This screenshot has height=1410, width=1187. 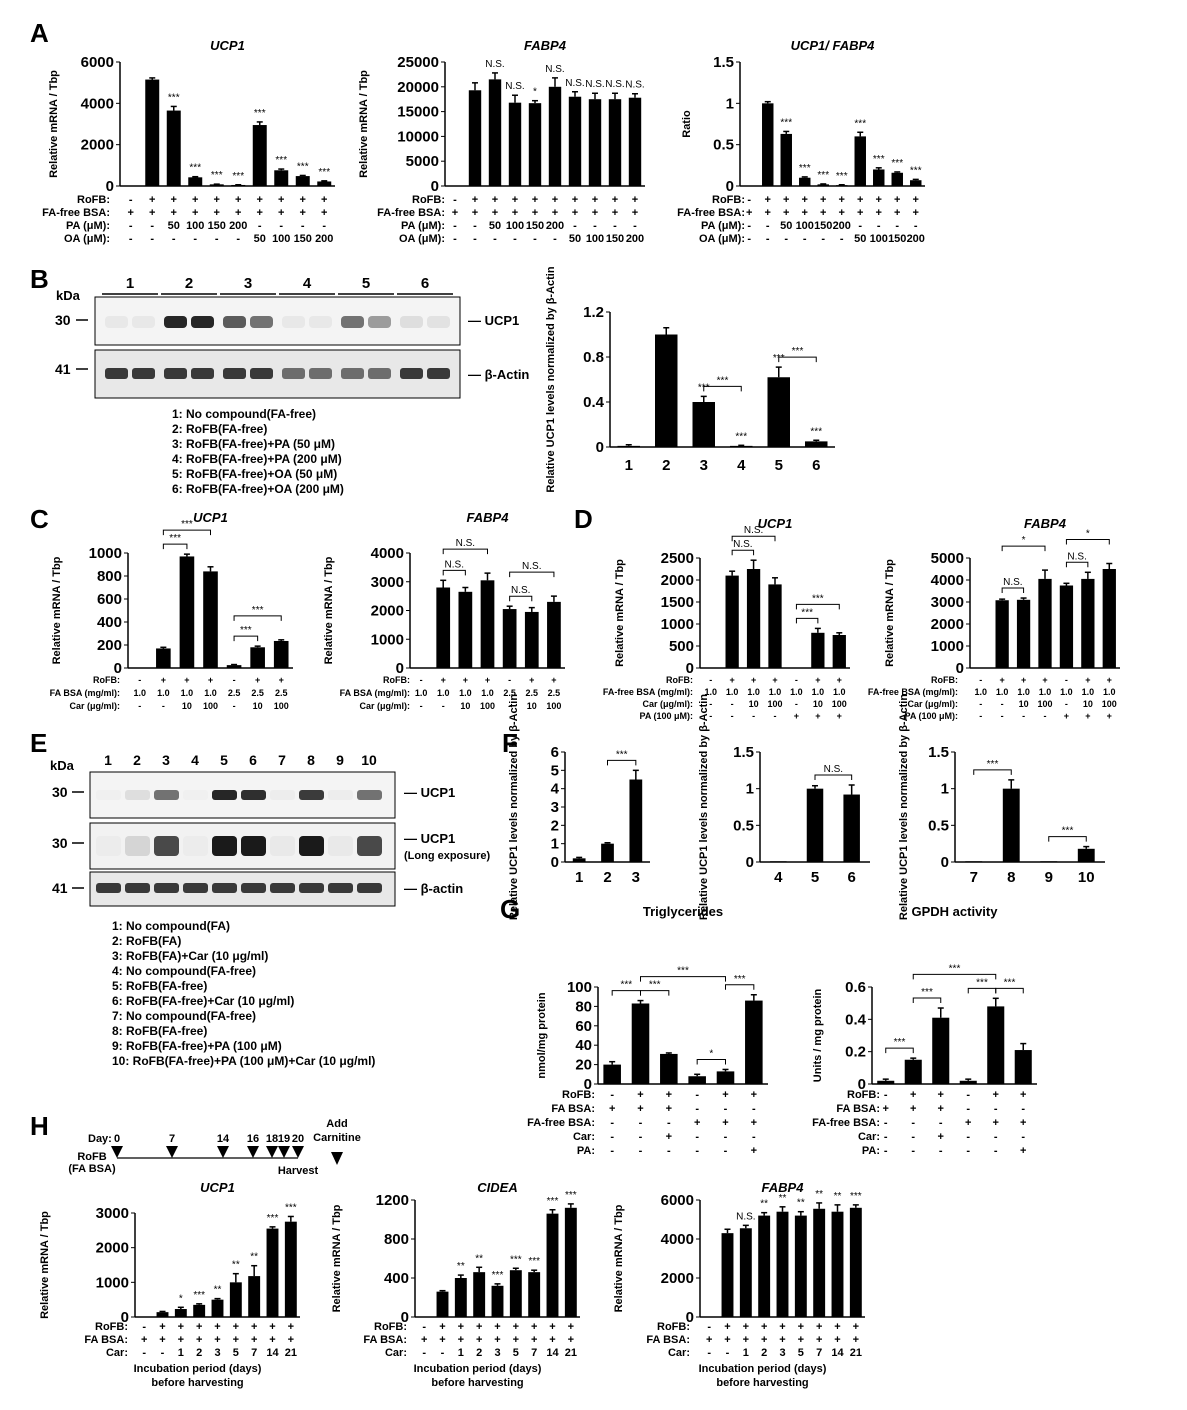 What do you see at coordinates (992, 772) in the screenshot?
I see `significance-bracket-f3` at bounding box center [992, 772].